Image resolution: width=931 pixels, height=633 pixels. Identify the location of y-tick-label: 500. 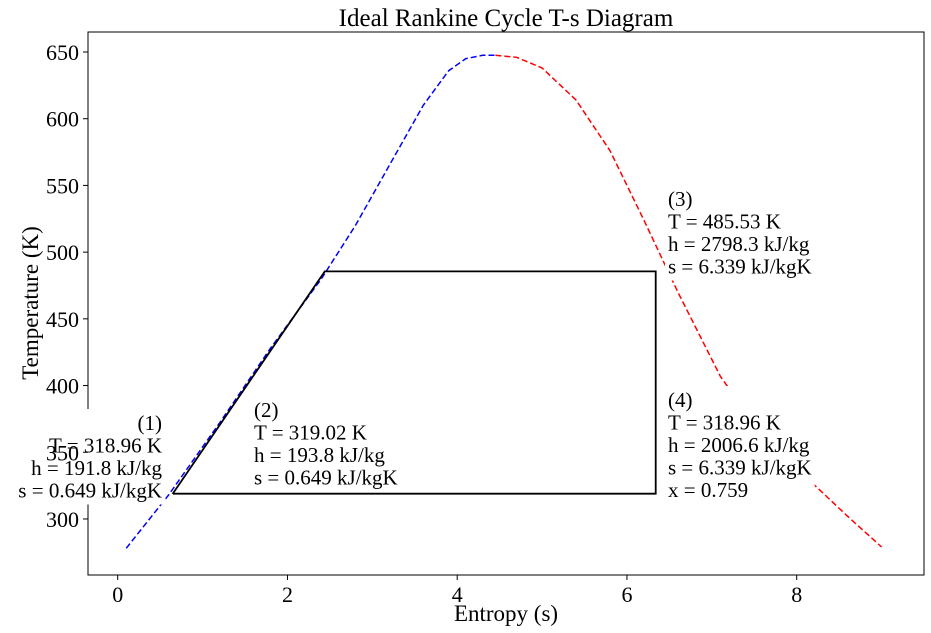
(62, 252).